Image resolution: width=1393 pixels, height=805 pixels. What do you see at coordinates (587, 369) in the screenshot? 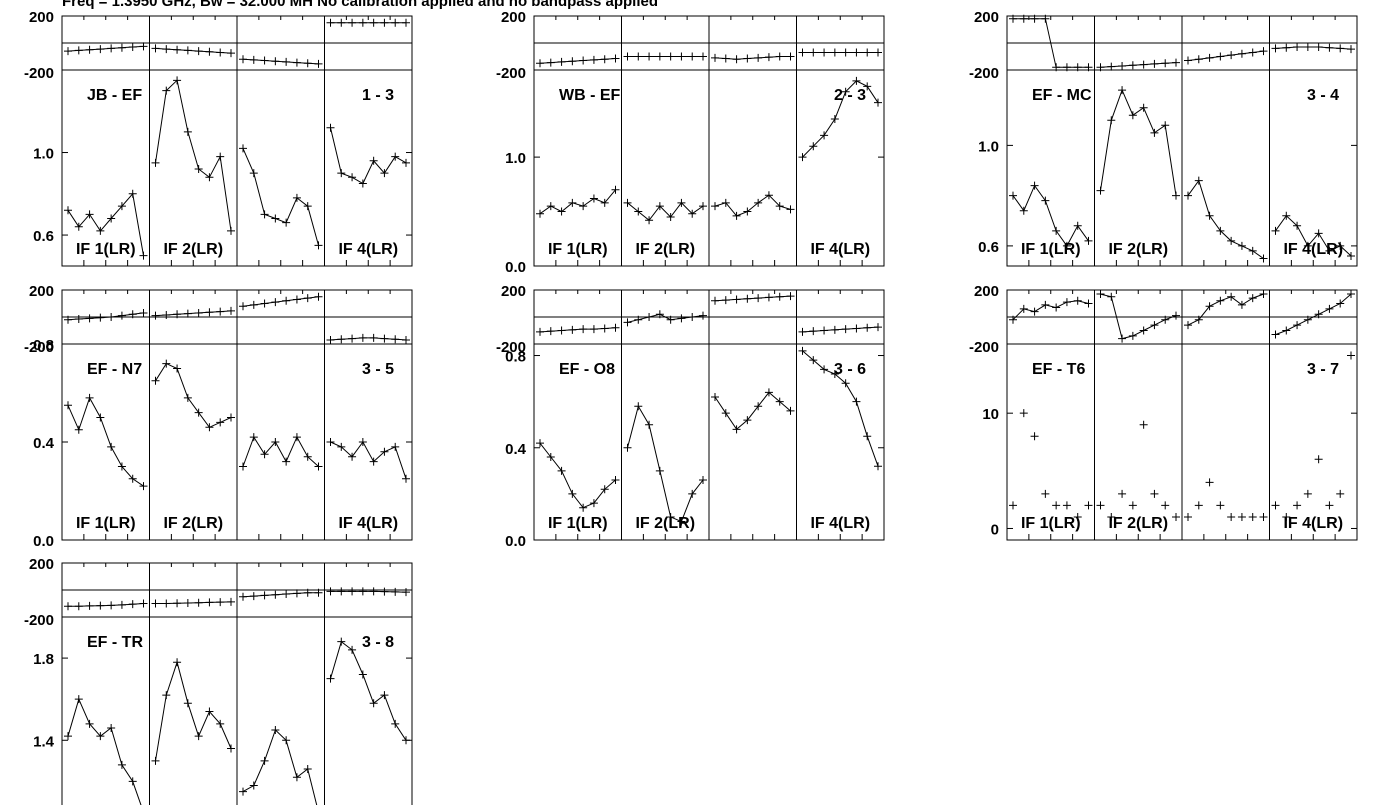
I see `baseline-label: EF - O8` at bounding box center [587, 369].